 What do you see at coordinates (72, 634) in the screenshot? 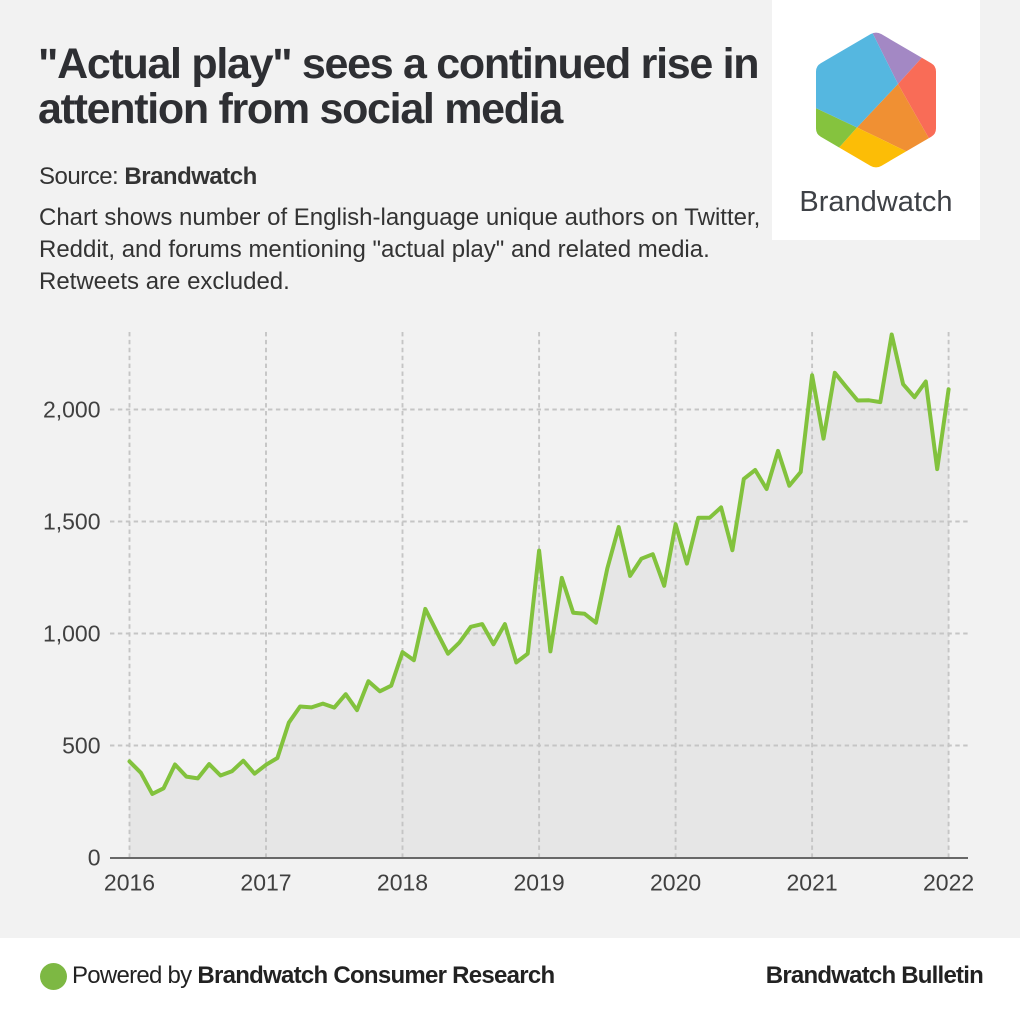
I see `svg-text: 1,000` at bounding box center [72, 634].